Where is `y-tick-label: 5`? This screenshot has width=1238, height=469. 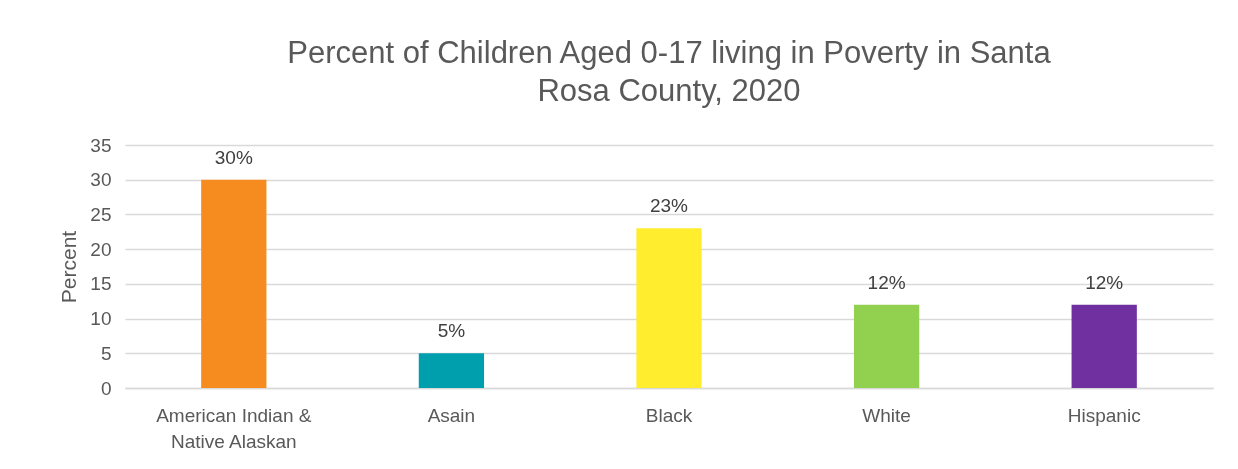 y-tick-label: 5 is located at coordinates (106, 353).